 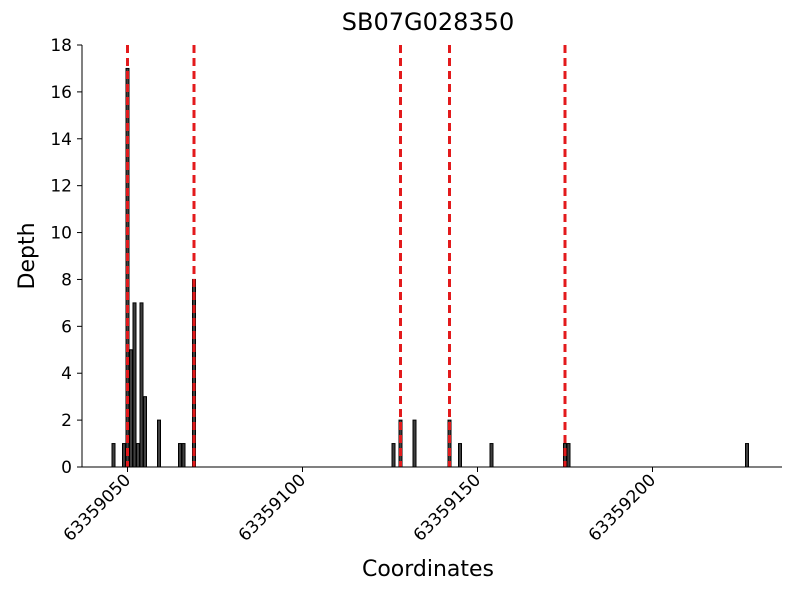 What do you see at coordinates (428, 569) in the screenshot?
I see `x-axis-label: Coordinates` at bounding box center [428, 569].